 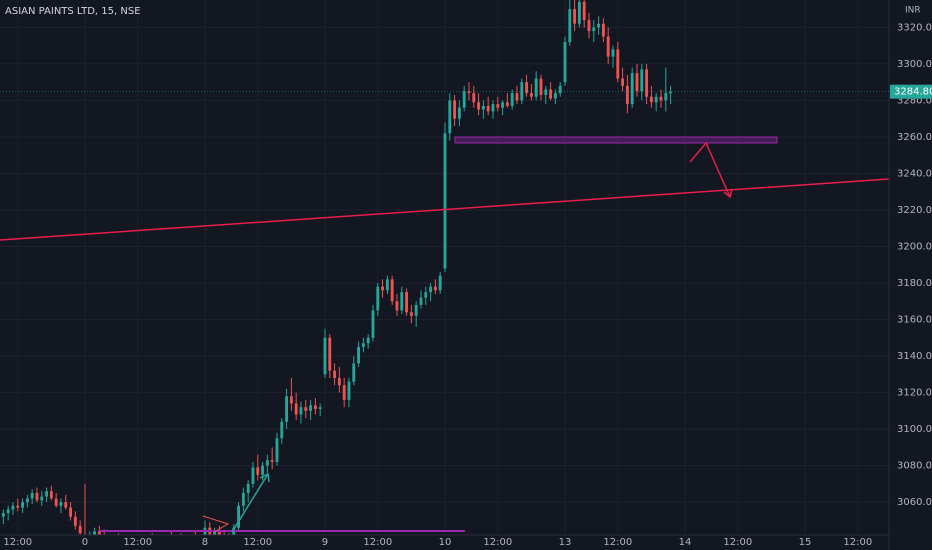 I want to click on up-arrow-head, so click(x=264, y=477).